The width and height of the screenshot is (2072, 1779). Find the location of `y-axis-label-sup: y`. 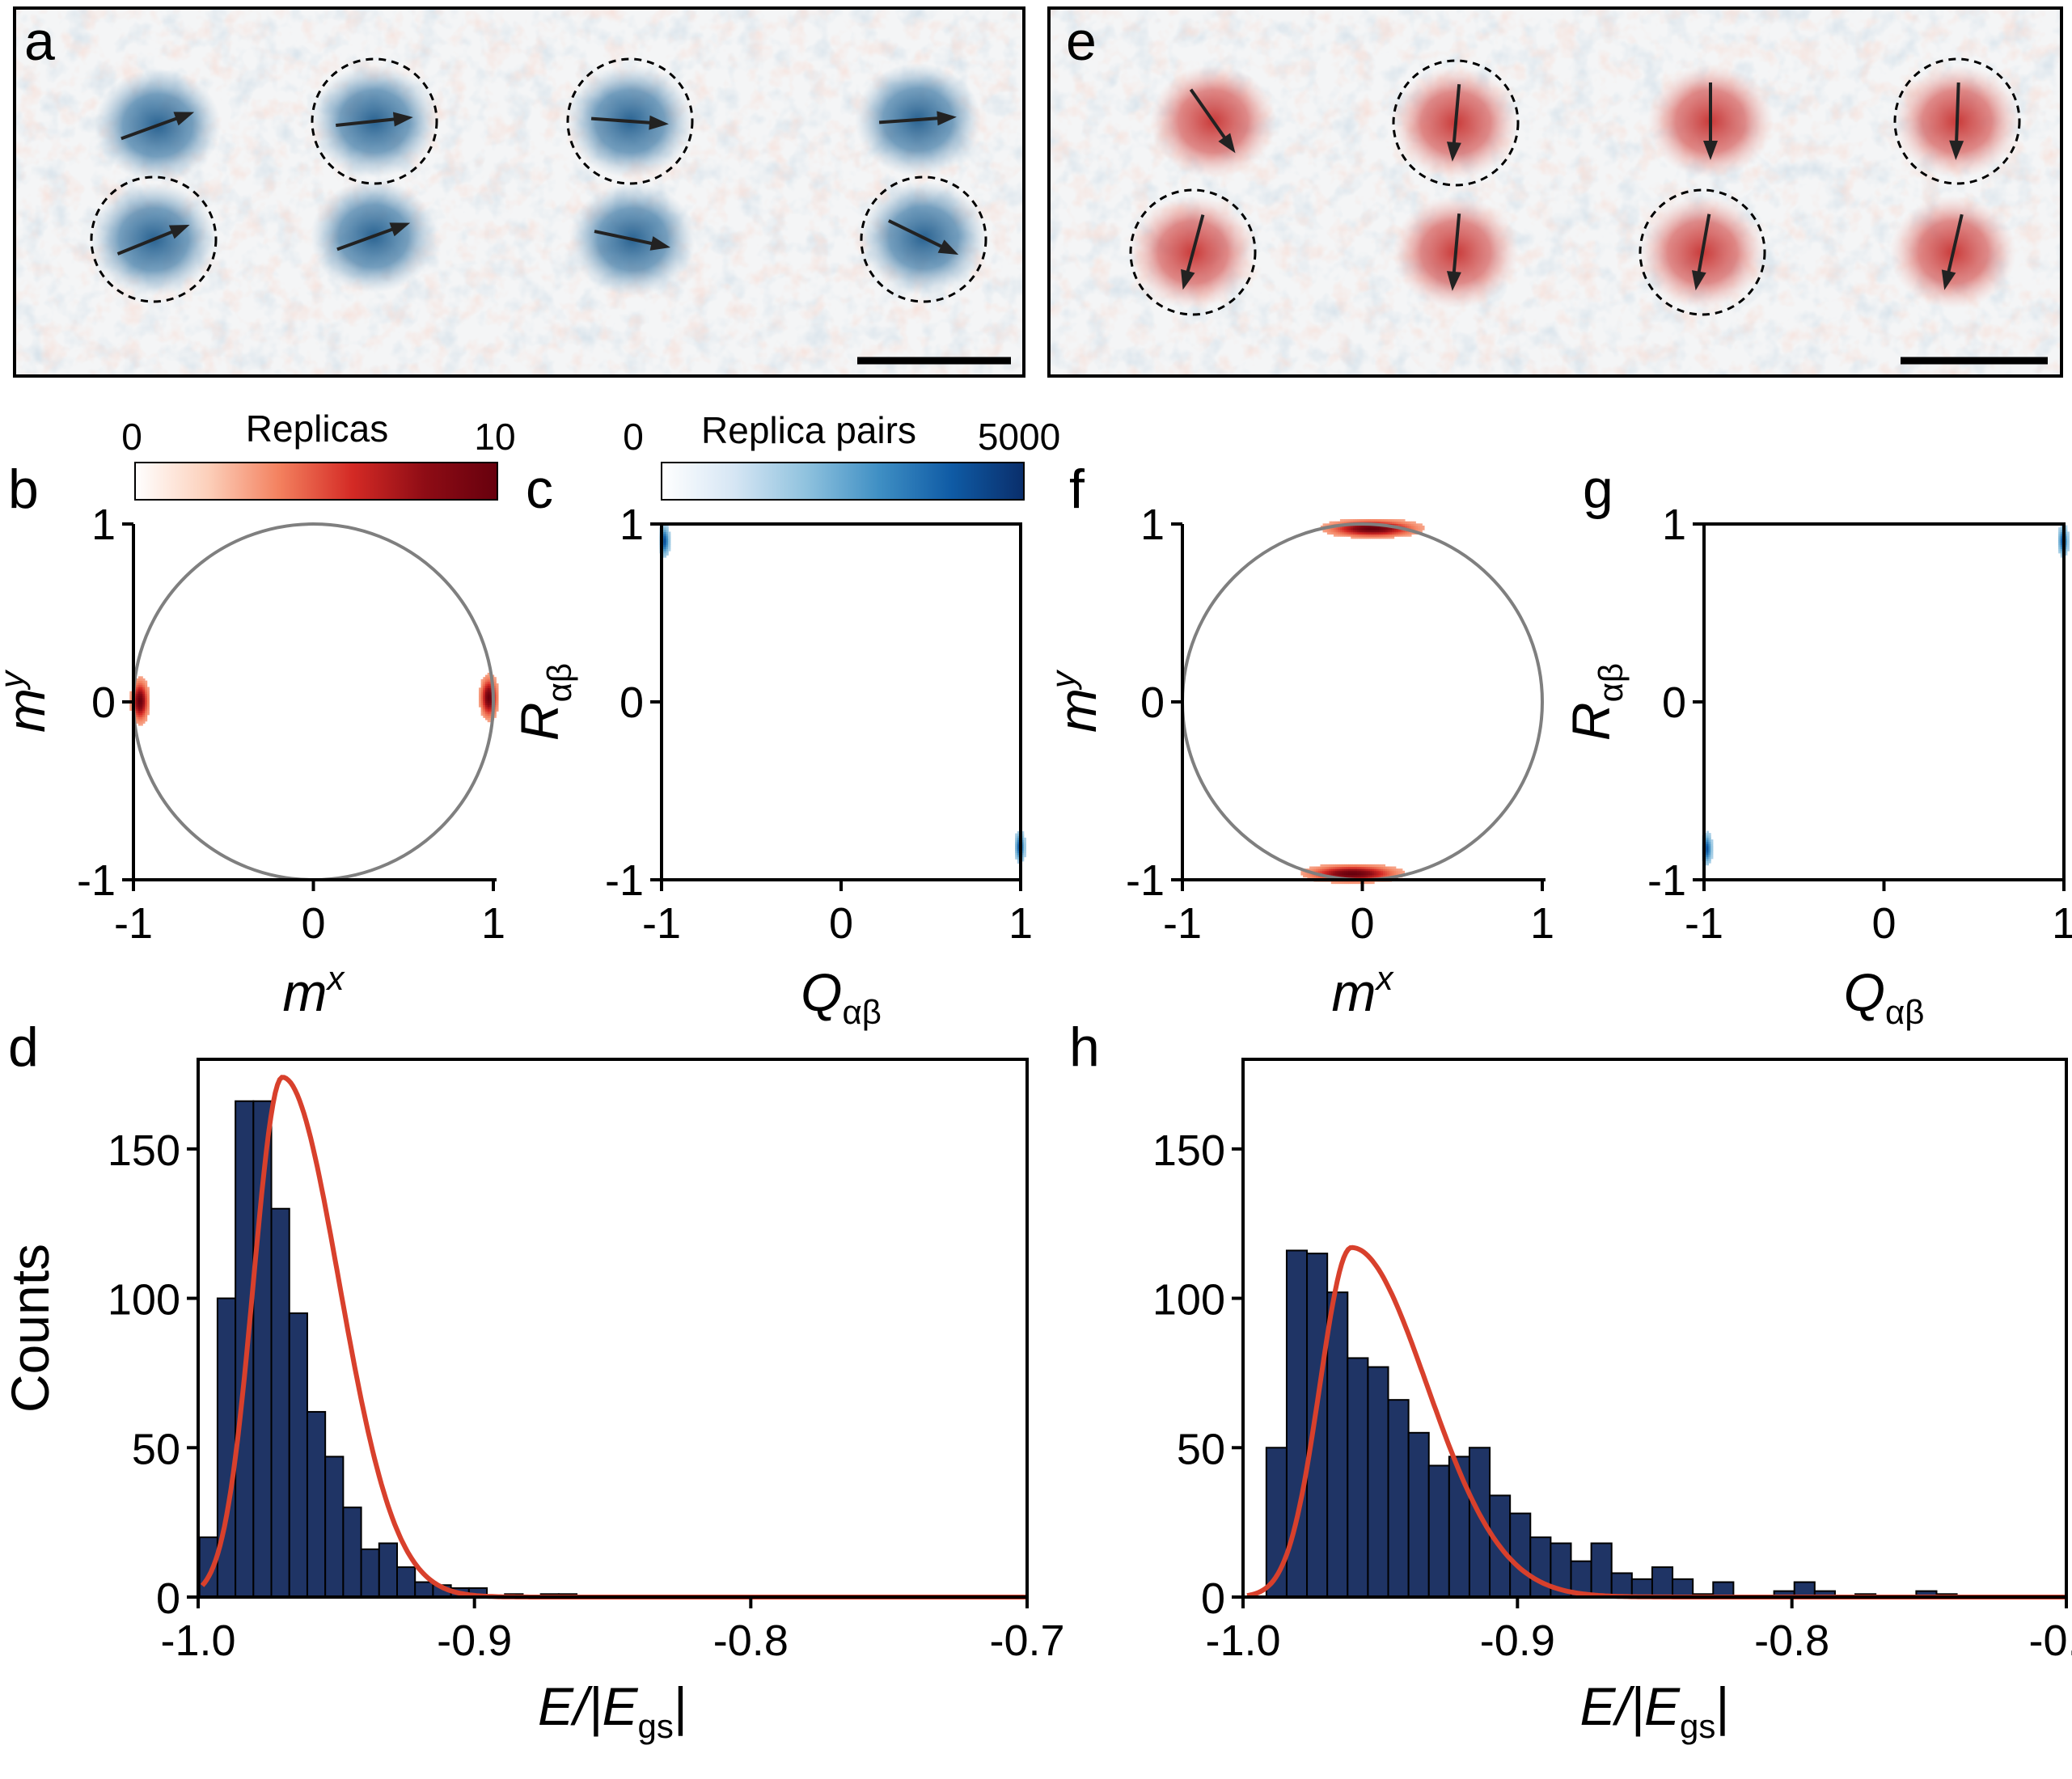

y-axis-label-sup: y is located at coordinates (15, 680).